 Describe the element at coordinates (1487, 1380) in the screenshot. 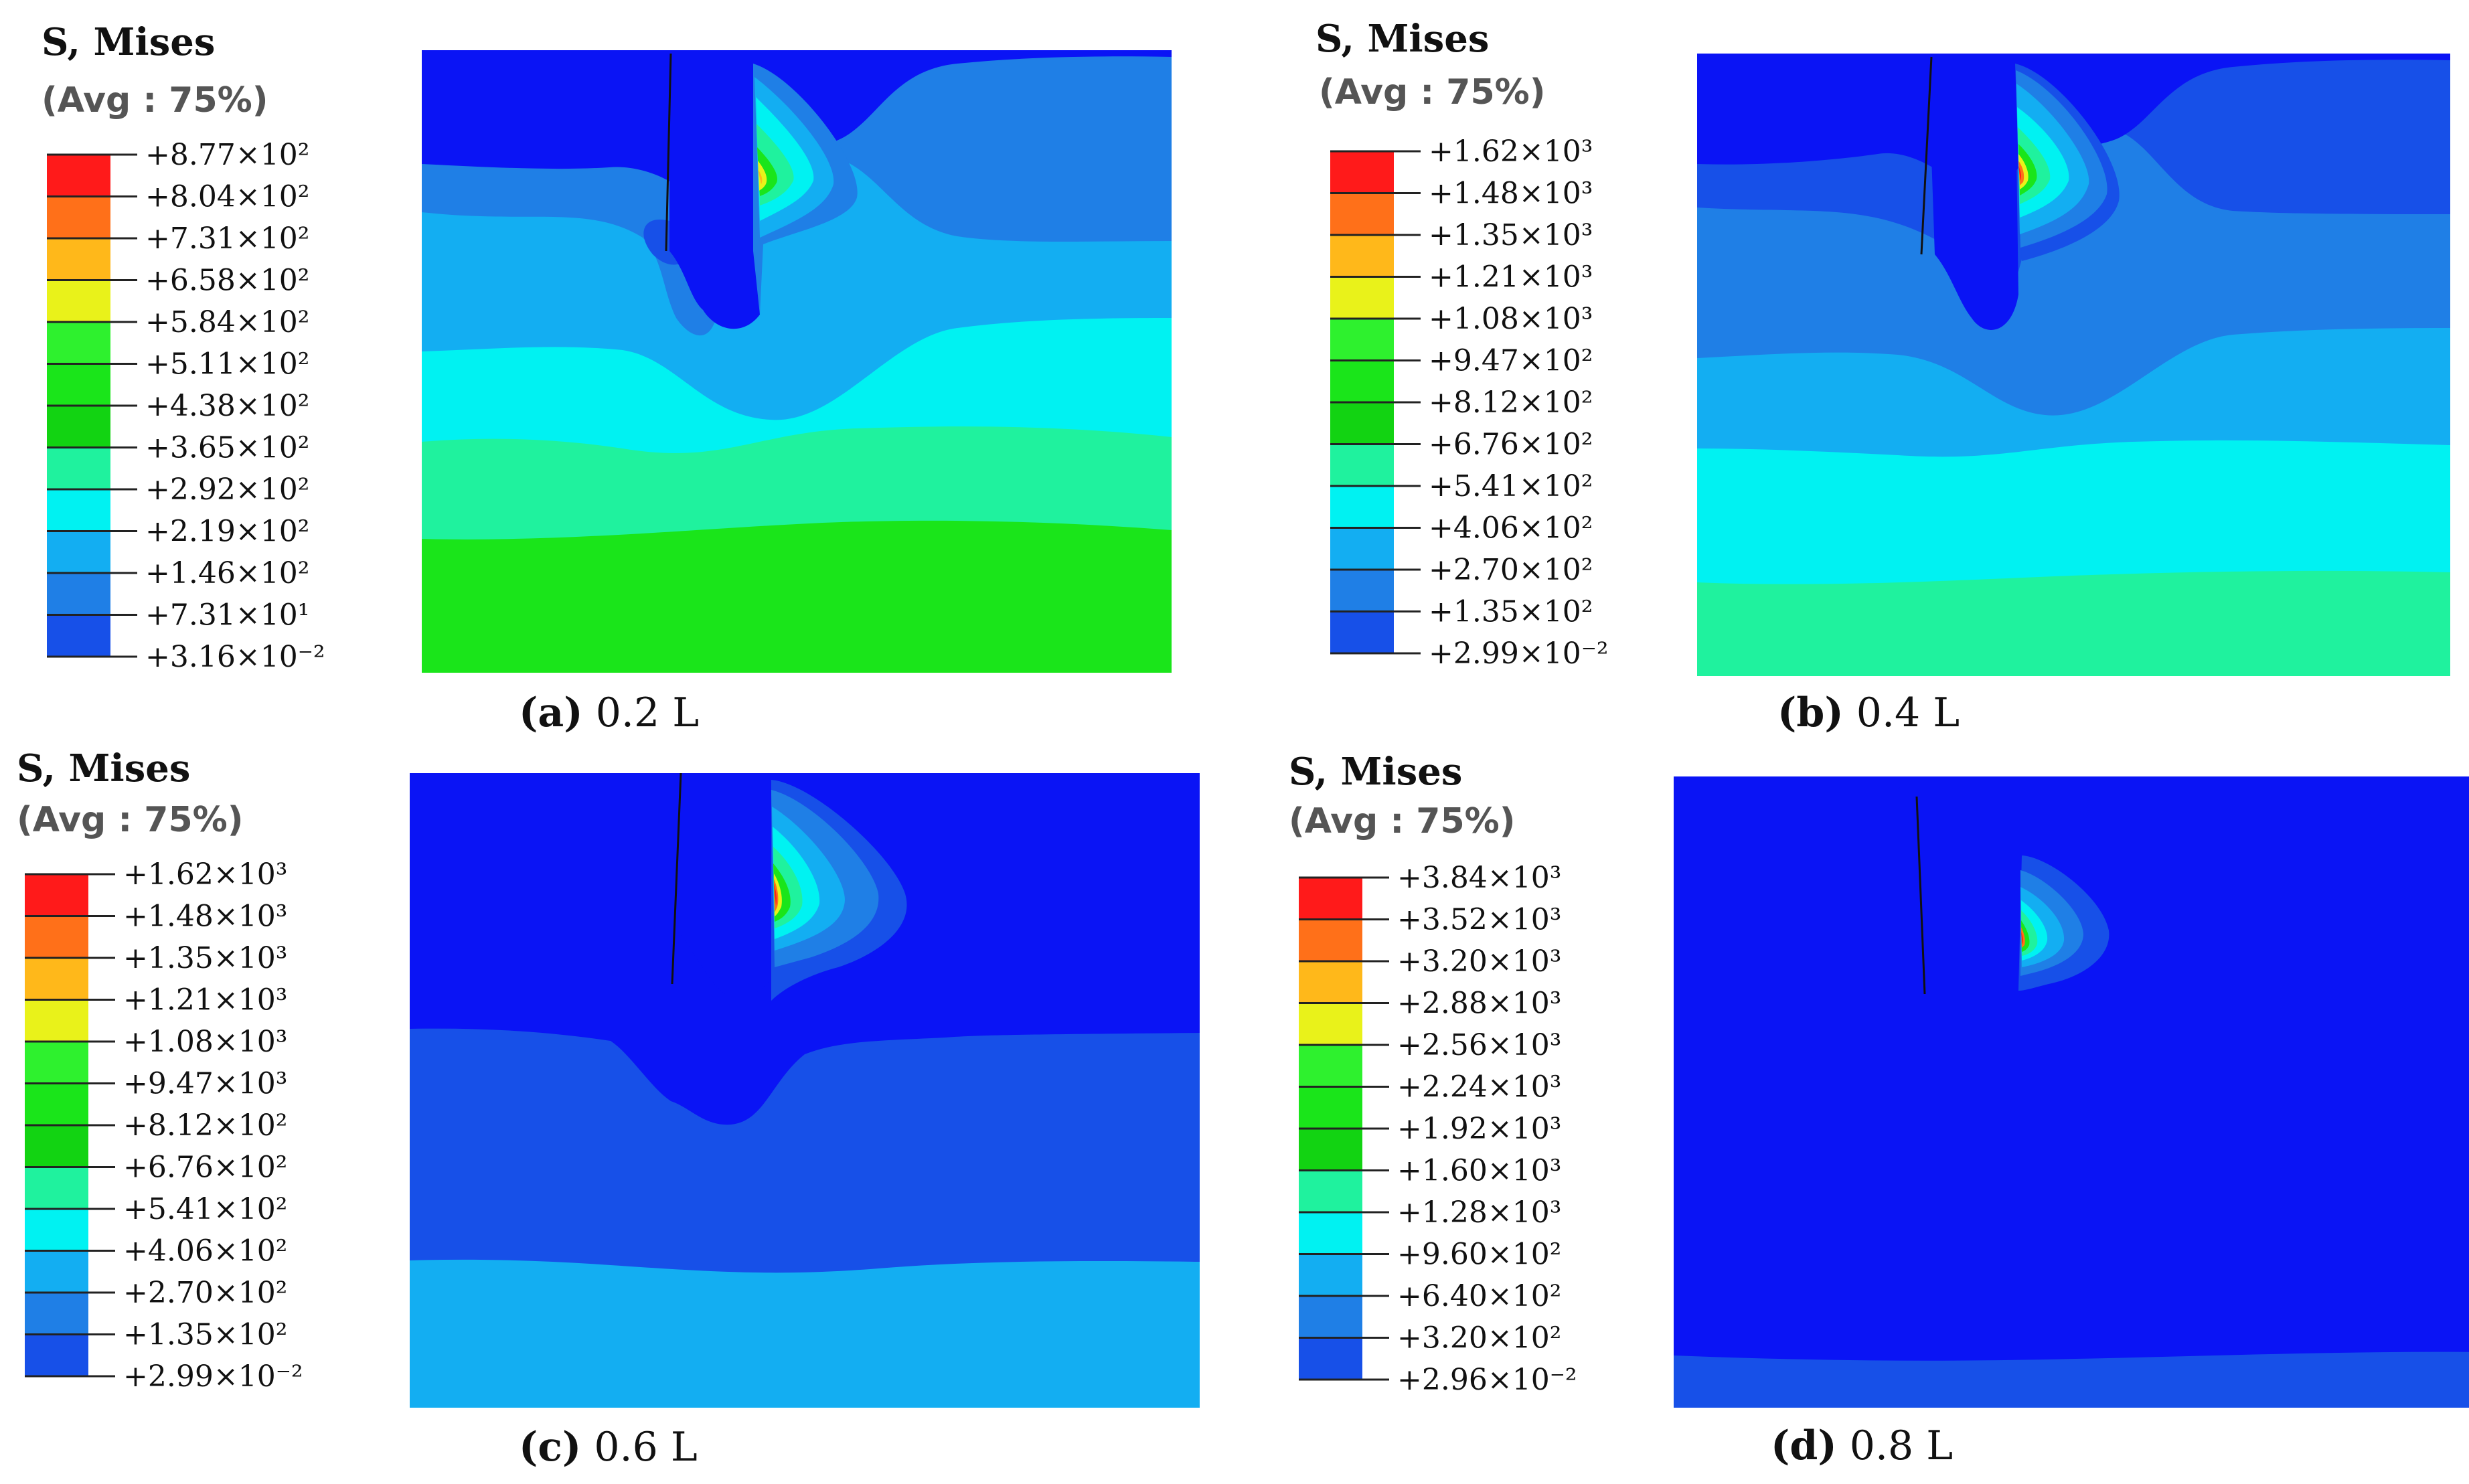

I see `legend-tick-label: +2.96×10⁻²` at that location.